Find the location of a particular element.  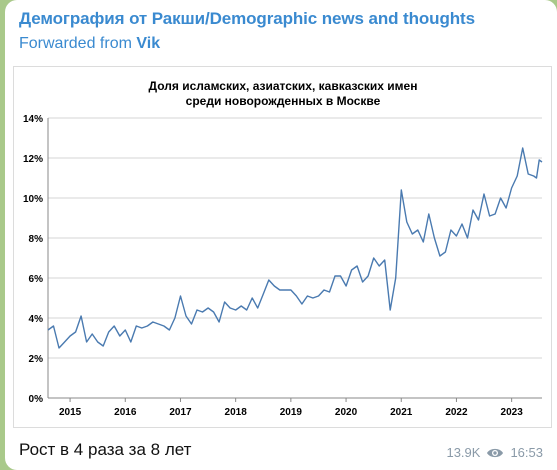

y-tick-label: 12% is located at coordinates (33, 159).